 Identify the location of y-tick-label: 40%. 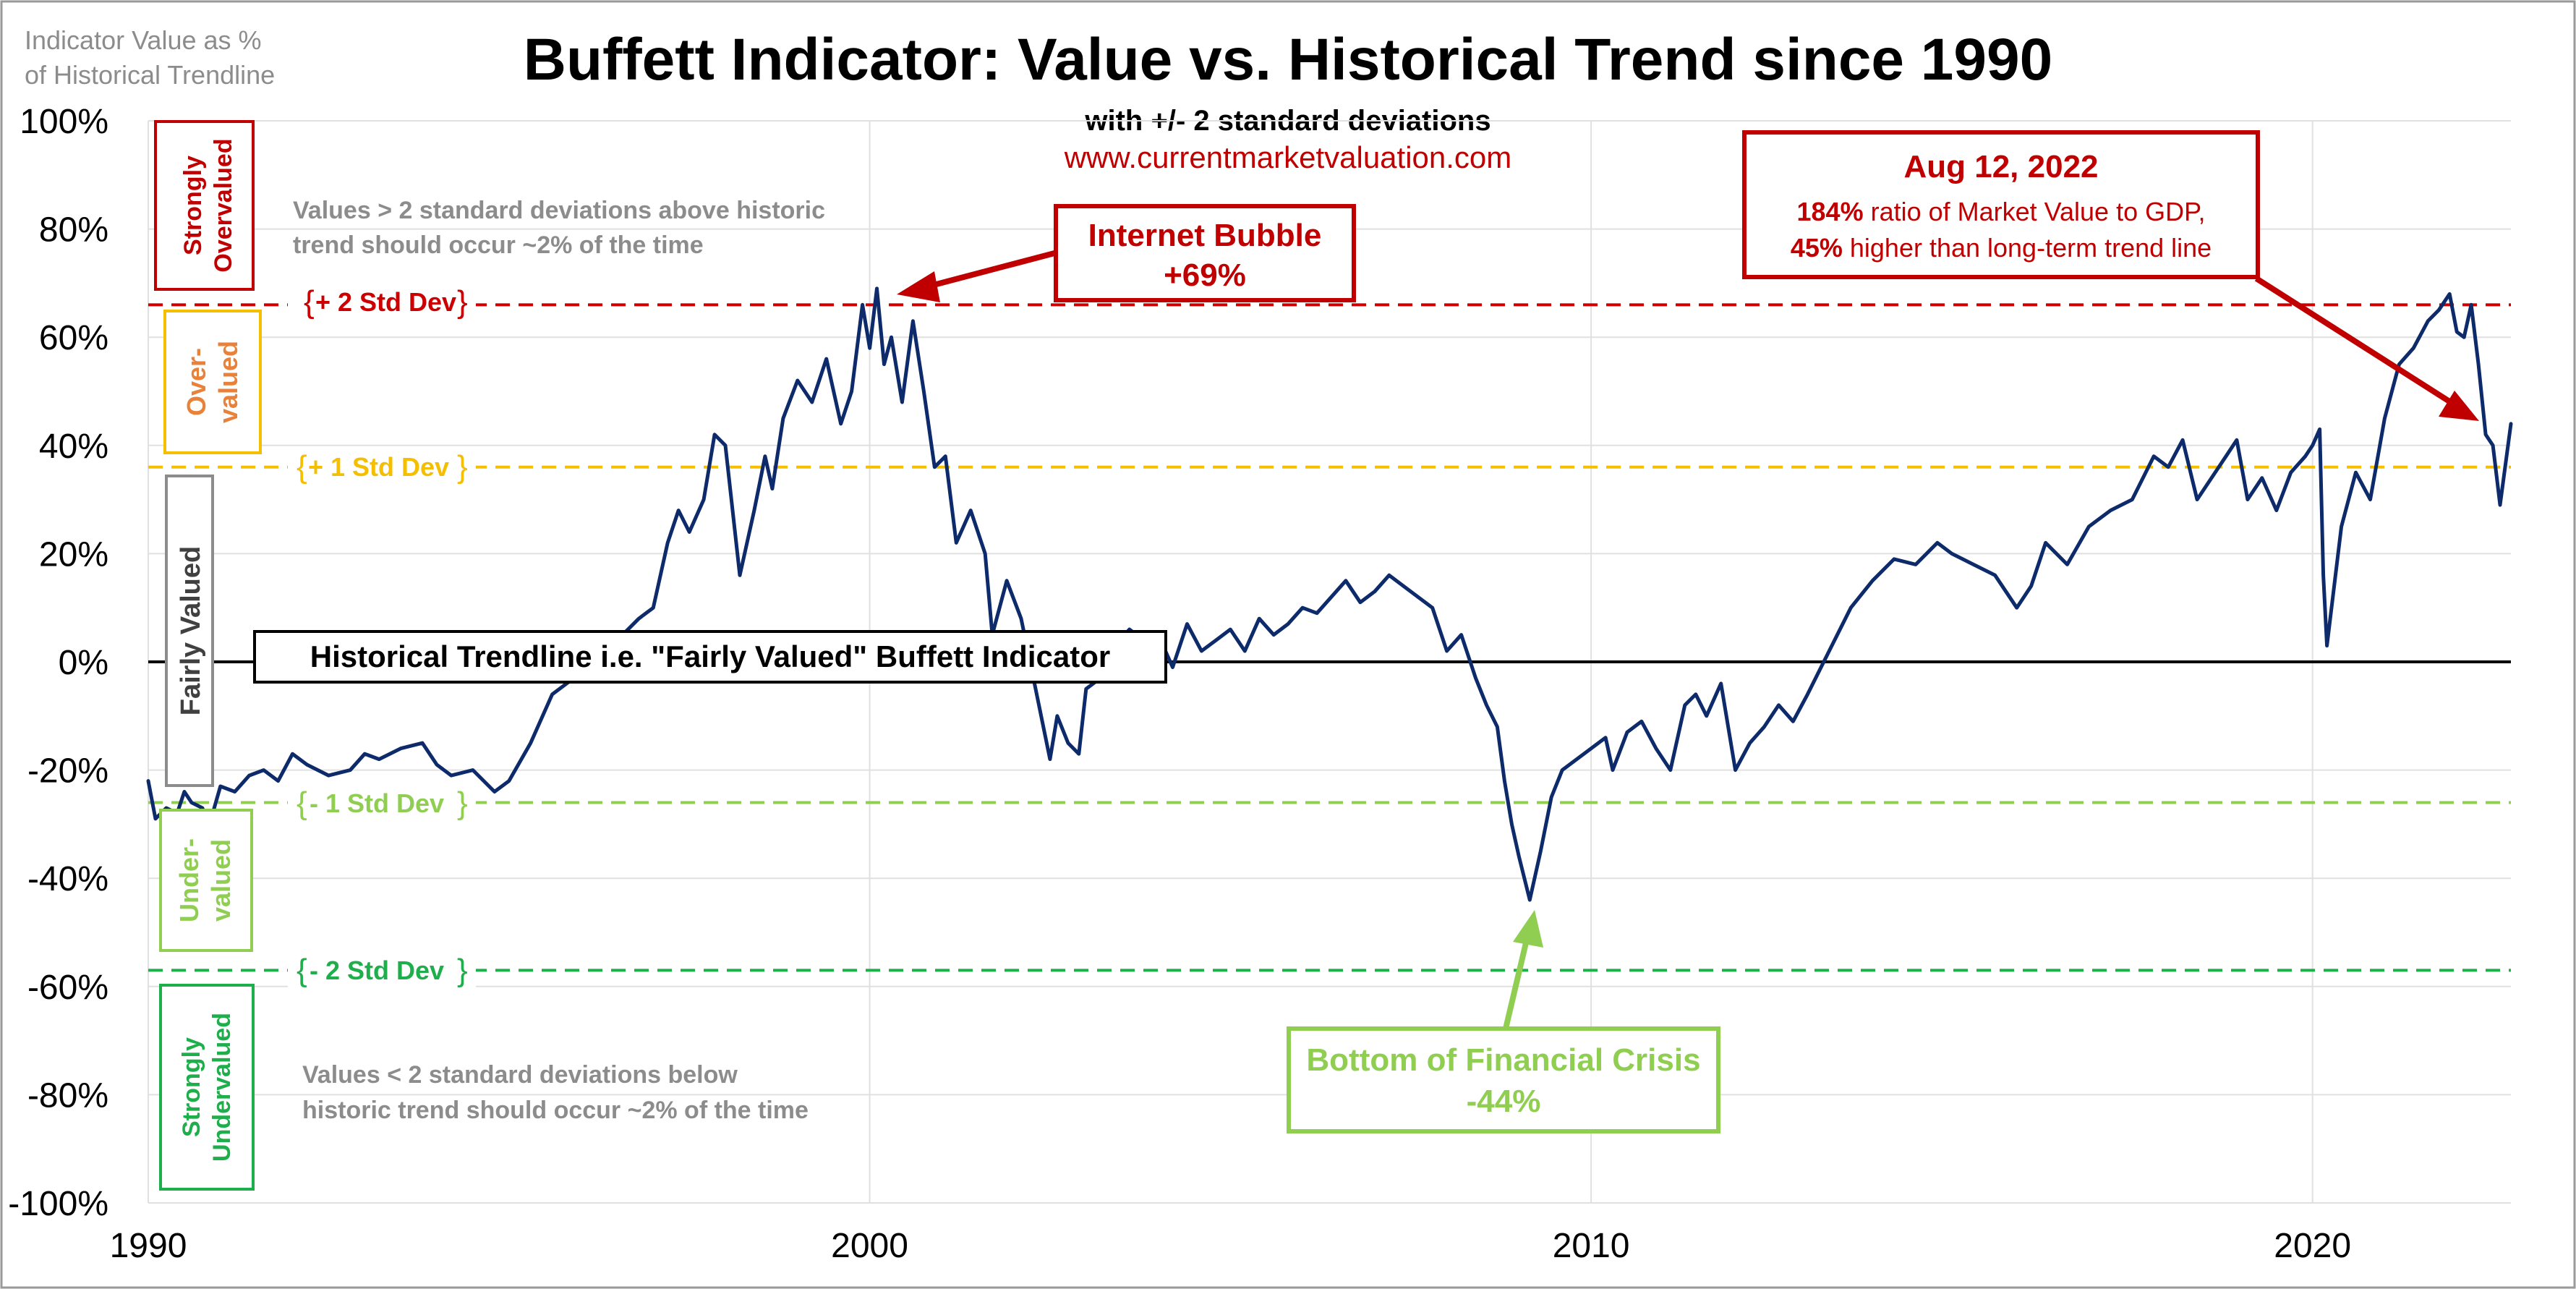
(73, 447).